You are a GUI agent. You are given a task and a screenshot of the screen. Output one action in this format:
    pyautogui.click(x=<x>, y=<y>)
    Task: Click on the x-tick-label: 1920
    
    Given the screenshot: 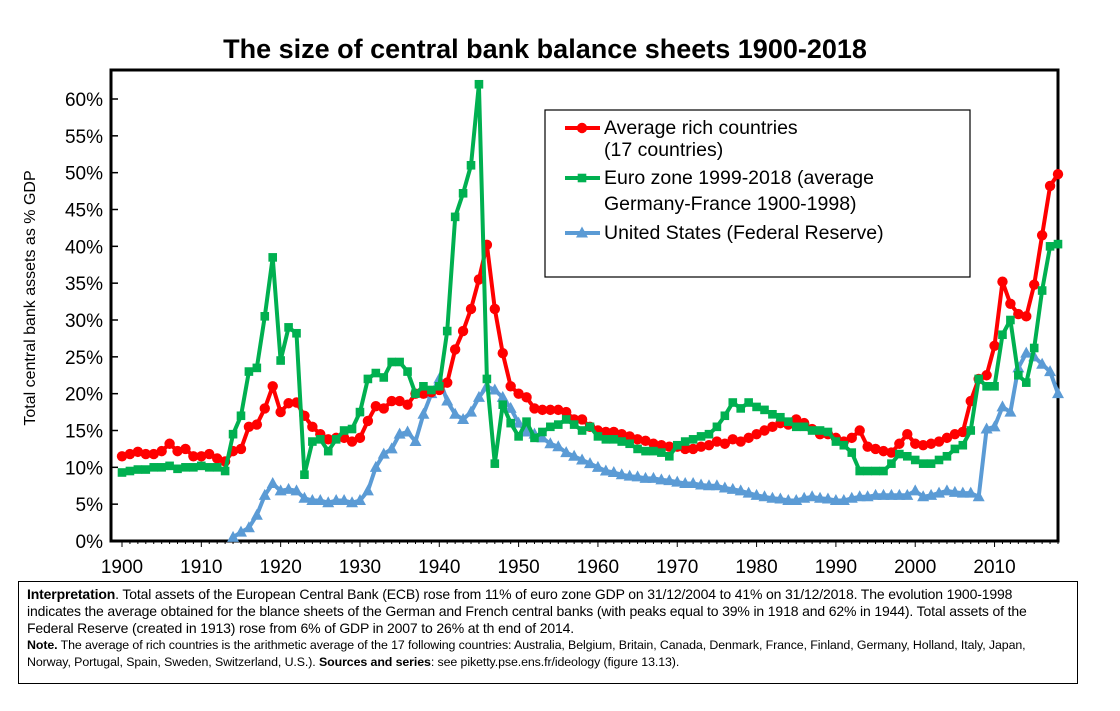 What is the action you would take?
    pyautogui.click(x=281, y=567)
    